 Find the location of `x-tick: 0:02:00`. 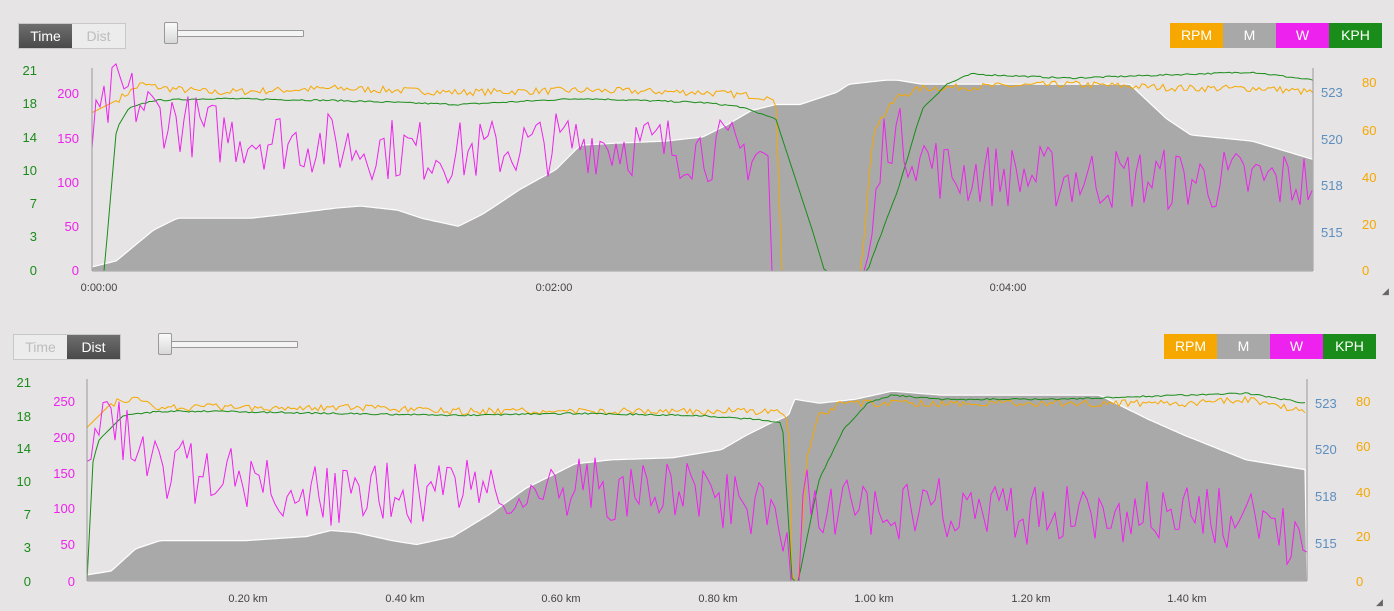

x-tick: 0:02:00 is located at coordinates (554, 288).